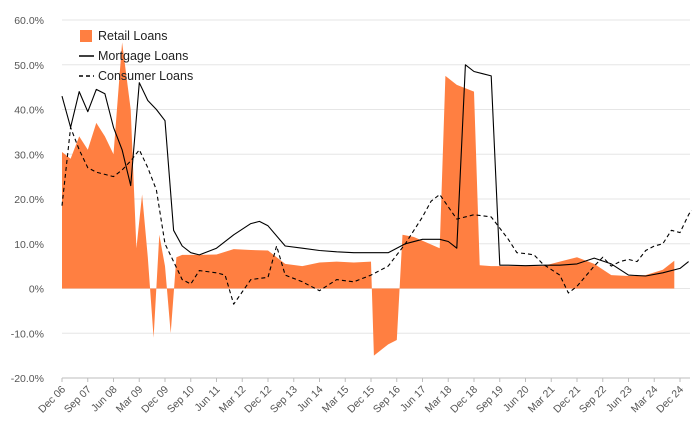  I want to click on x-tick-label: Dec 06, so click(52, 400).